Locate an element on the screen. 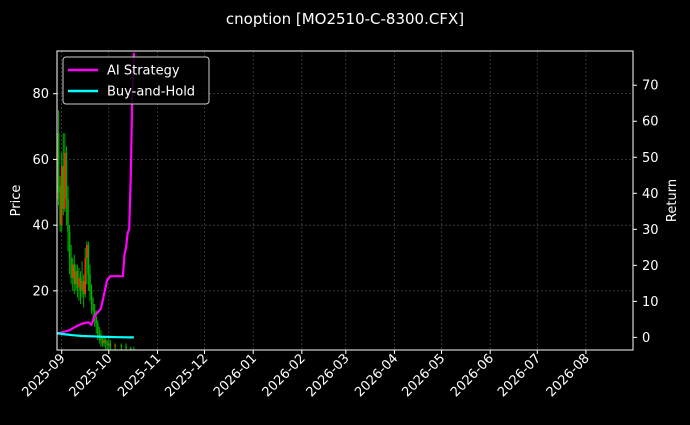 The height and width of the screenshot is (425, 690). legend-box is located at coordinates (136, 80).